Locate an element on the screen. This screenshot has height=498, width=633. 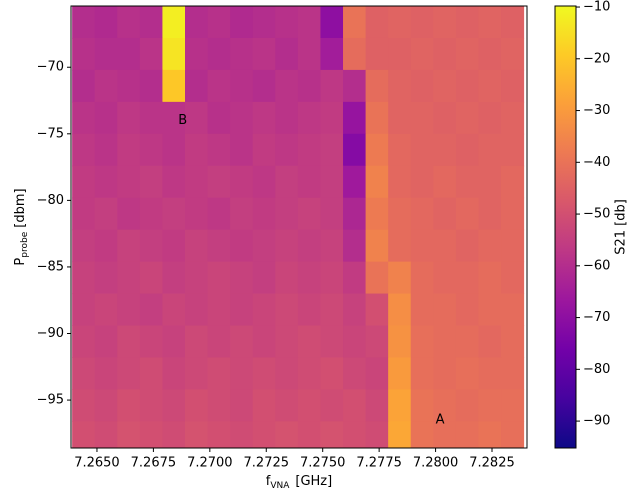
y-tick-label: −90 is located at coordinates (50, 333).